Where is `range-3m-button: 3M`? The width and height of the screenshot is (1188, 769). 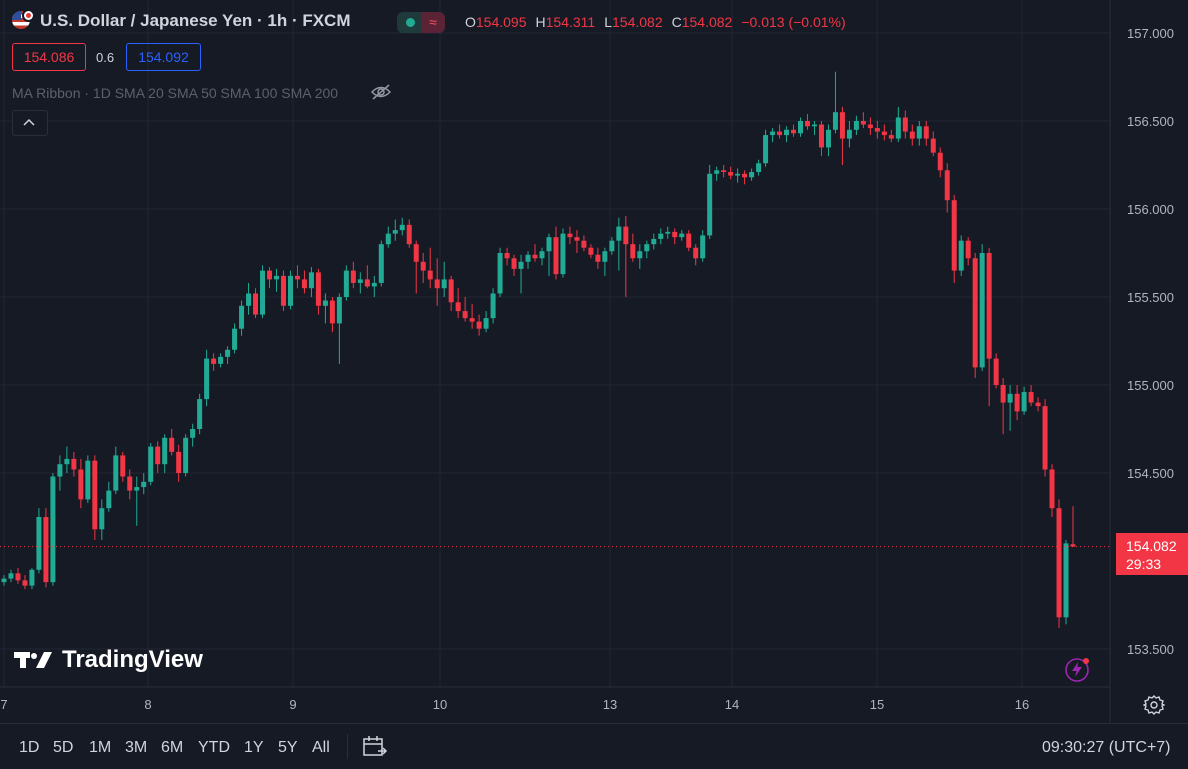
range-3m-button: 3M is located at coordinates (136, 747).